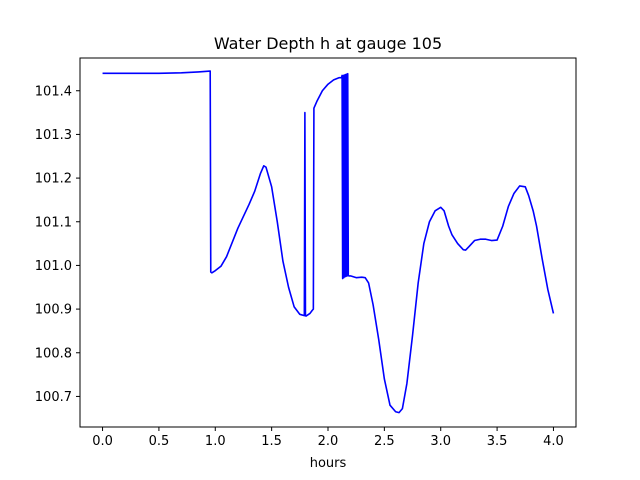  I want to click on y-tick-label: 101.4, so click(53, 91).